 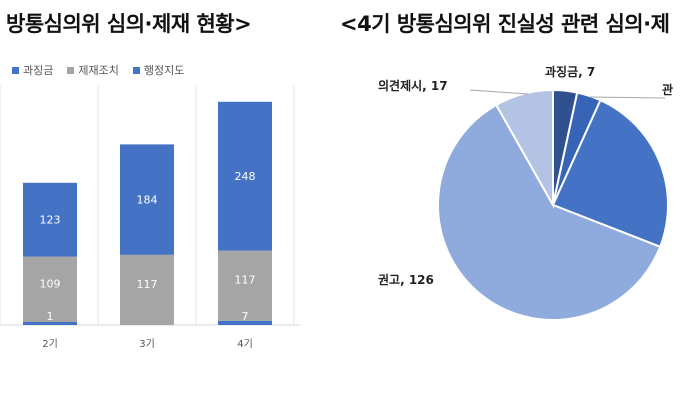 I want to click on pie-label-4: 의견제시, 17, so click(x=413, y=85).